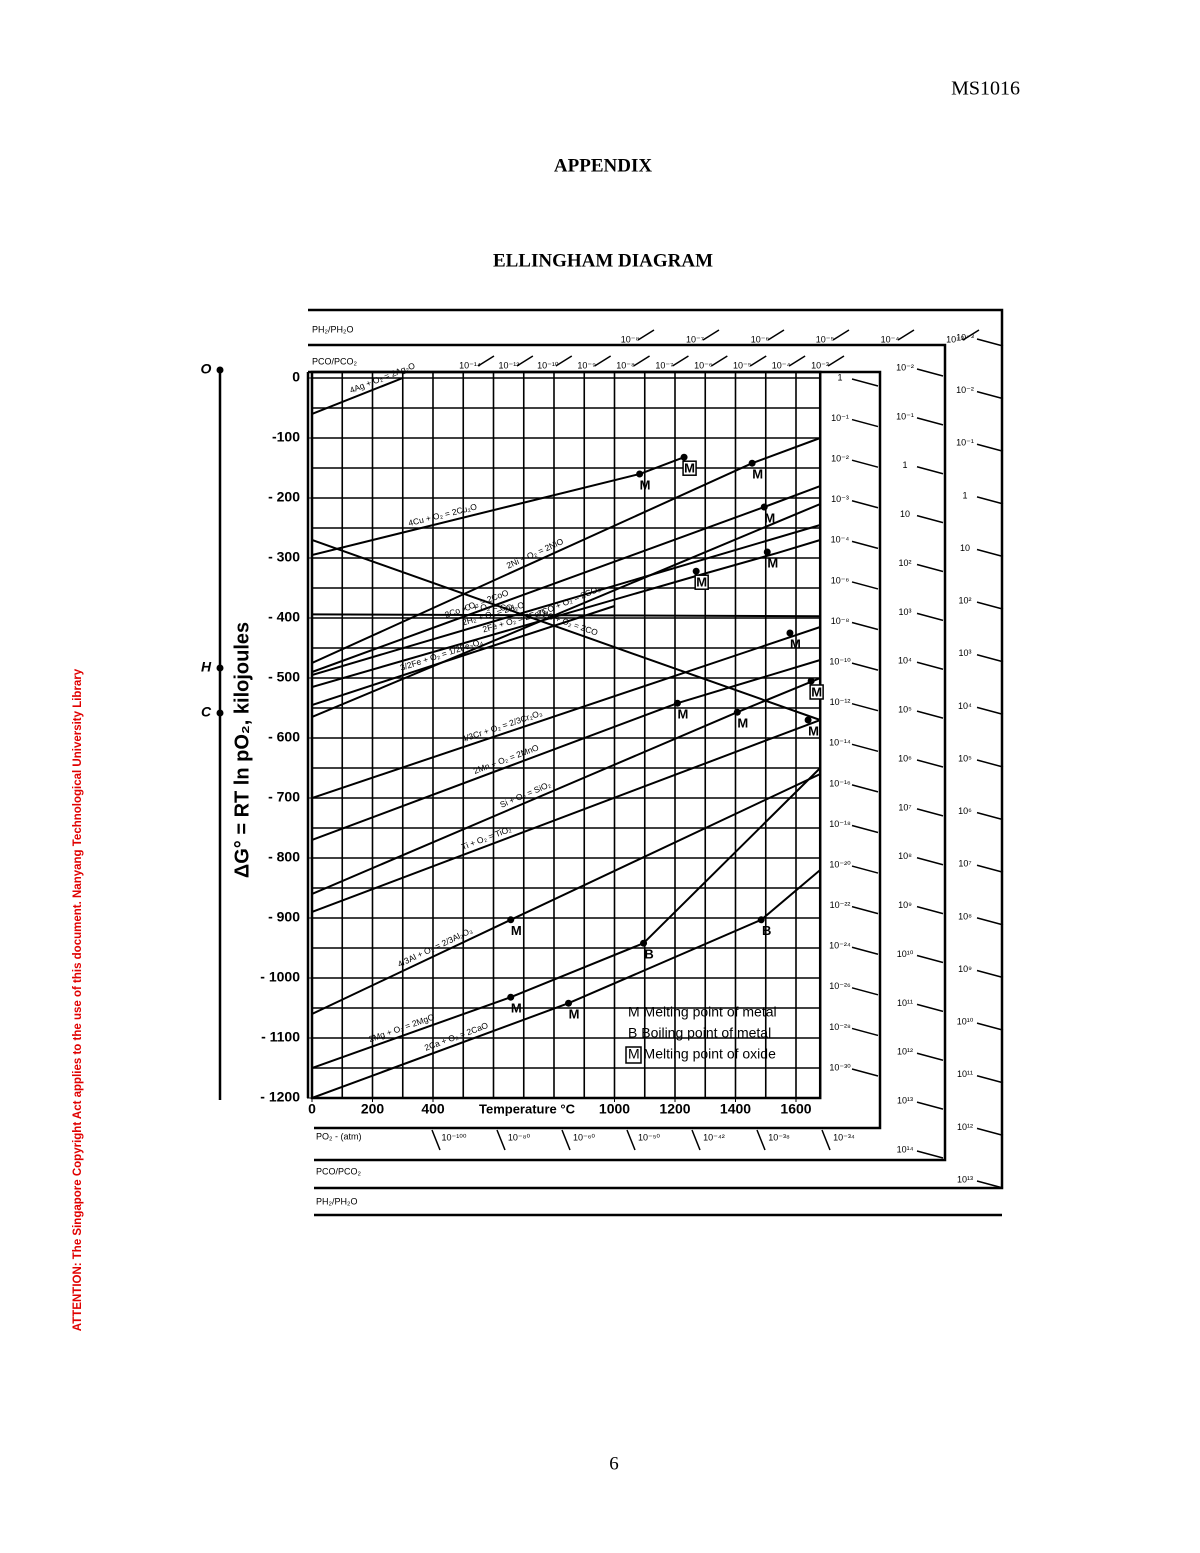 This screenshot has width=1200, height=1553. I want to click on course-code: MS1016, so click(985, 89).